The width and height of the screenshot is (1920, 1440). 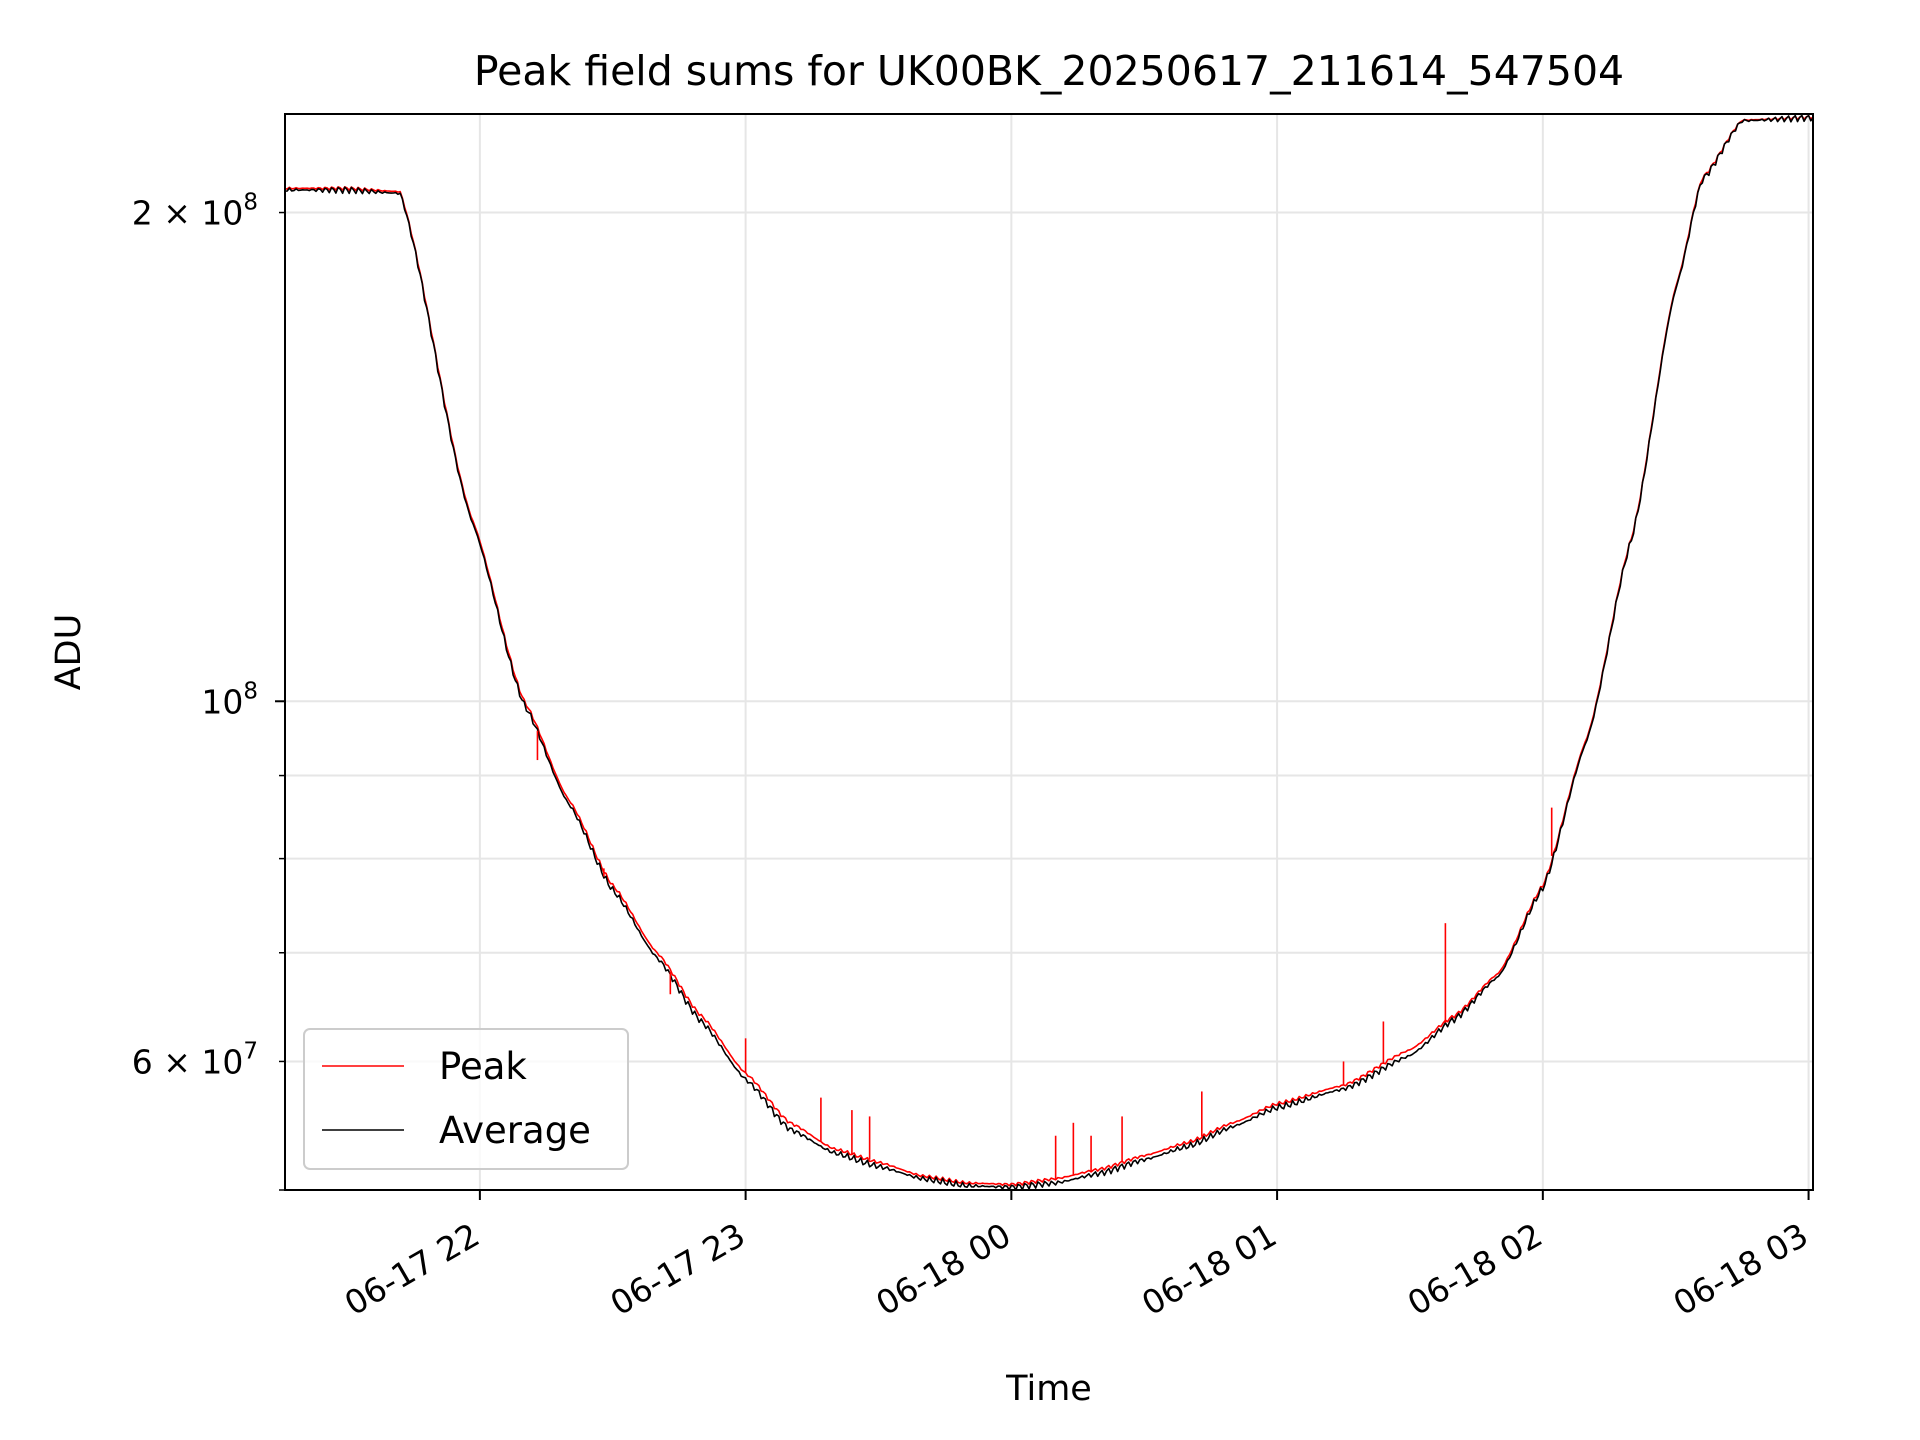 I want to click on x-axis-title: Time, so click(x=1048, y=1389).